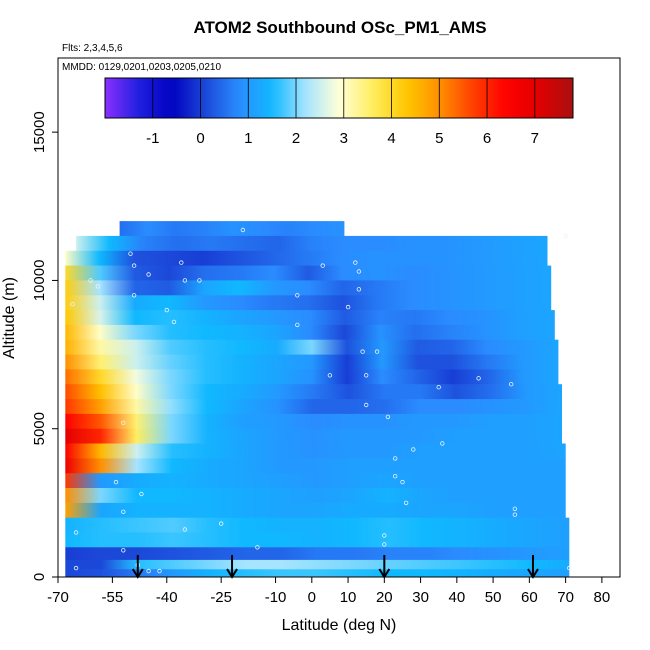 The height and width of the screenshot is (650, 650). Describe the element at coordinates (200, 138) in the screenshot. I see `colorbar-tick-label: 0` at that location.